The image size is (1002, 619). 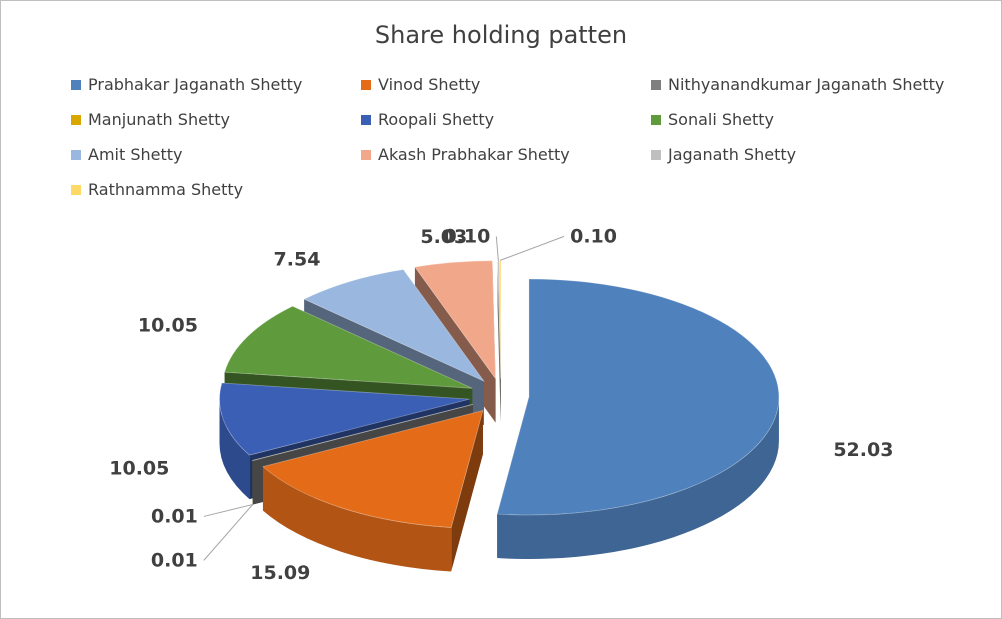 I want to click on slice-side-vinod-shetty, so click(x=357, y=519).